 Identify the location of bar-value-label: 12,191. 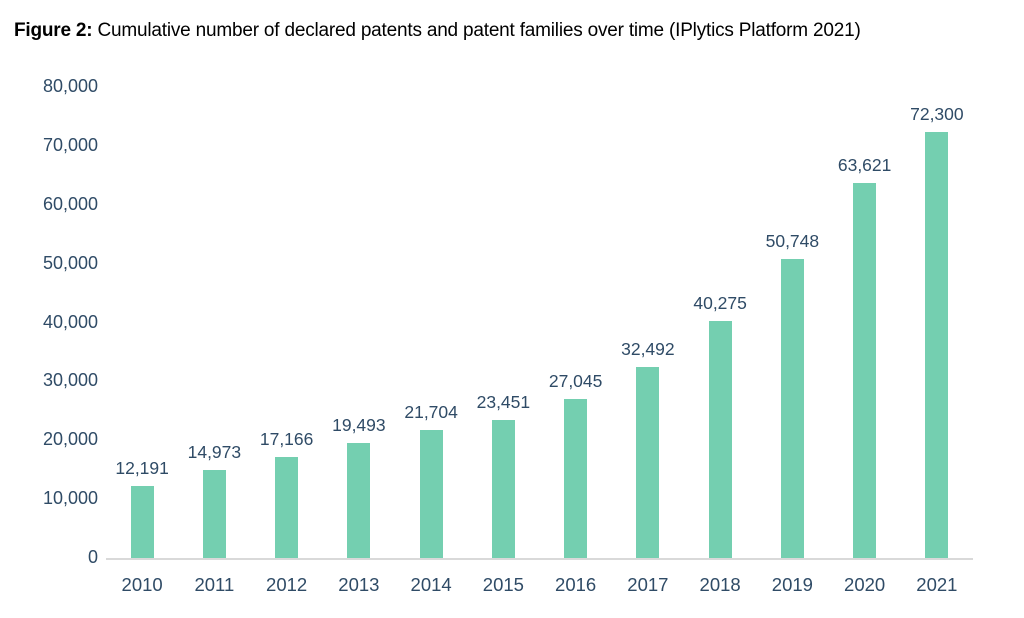
(142, 468).